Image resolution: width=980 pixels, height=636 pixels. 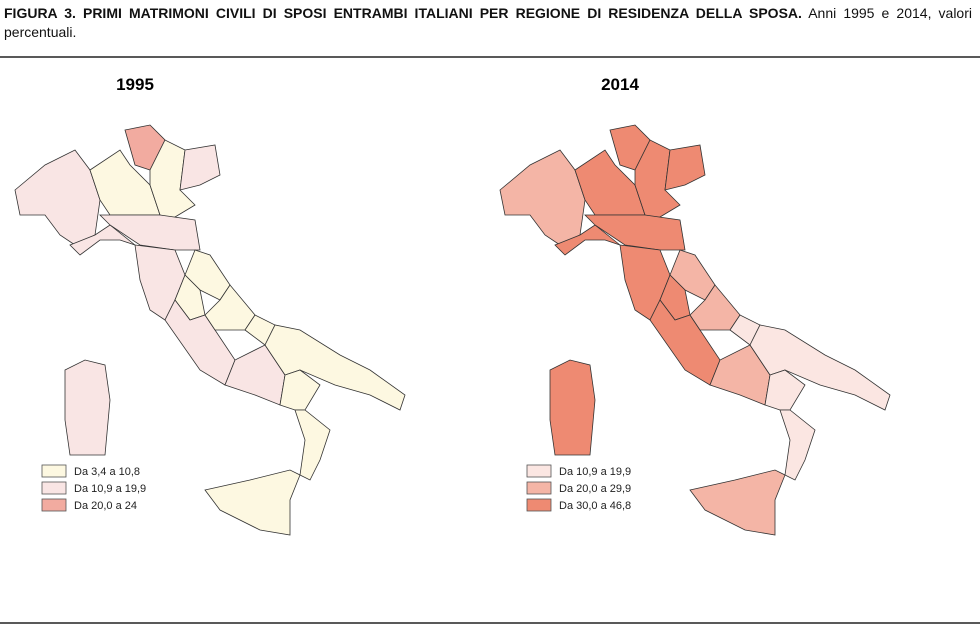 I want to click on map-title: 2014, so click(x=620, y=84).